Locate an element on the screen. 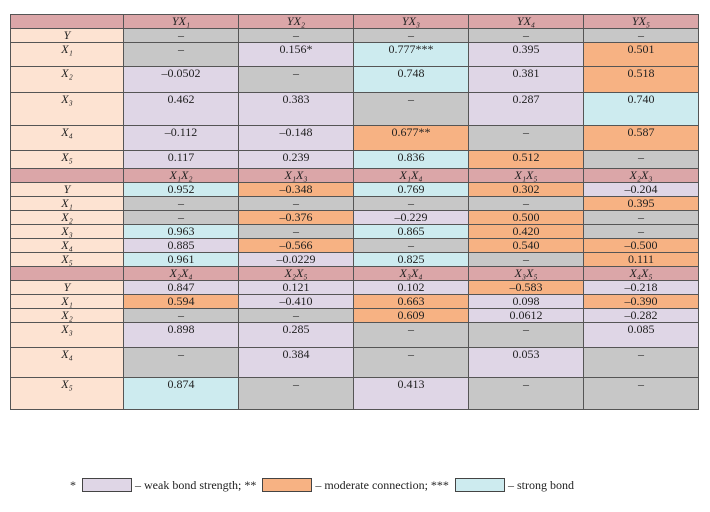  value-cell: 0.111 is located at coordinates (641, 259).